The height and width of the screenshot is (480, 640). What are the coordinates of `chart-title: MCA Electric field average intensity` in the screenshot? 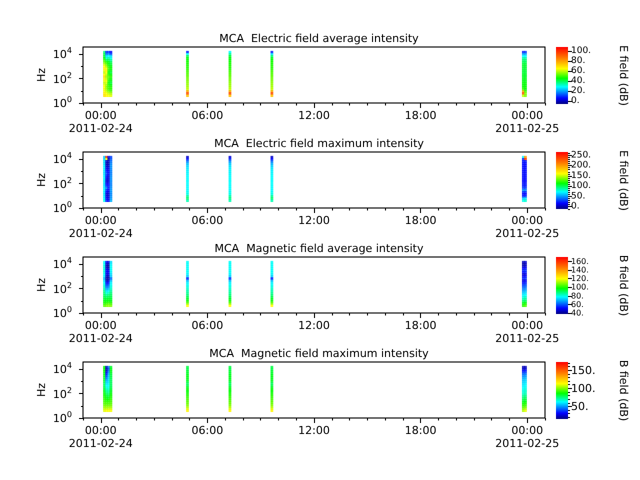 It's located at (319, 38).